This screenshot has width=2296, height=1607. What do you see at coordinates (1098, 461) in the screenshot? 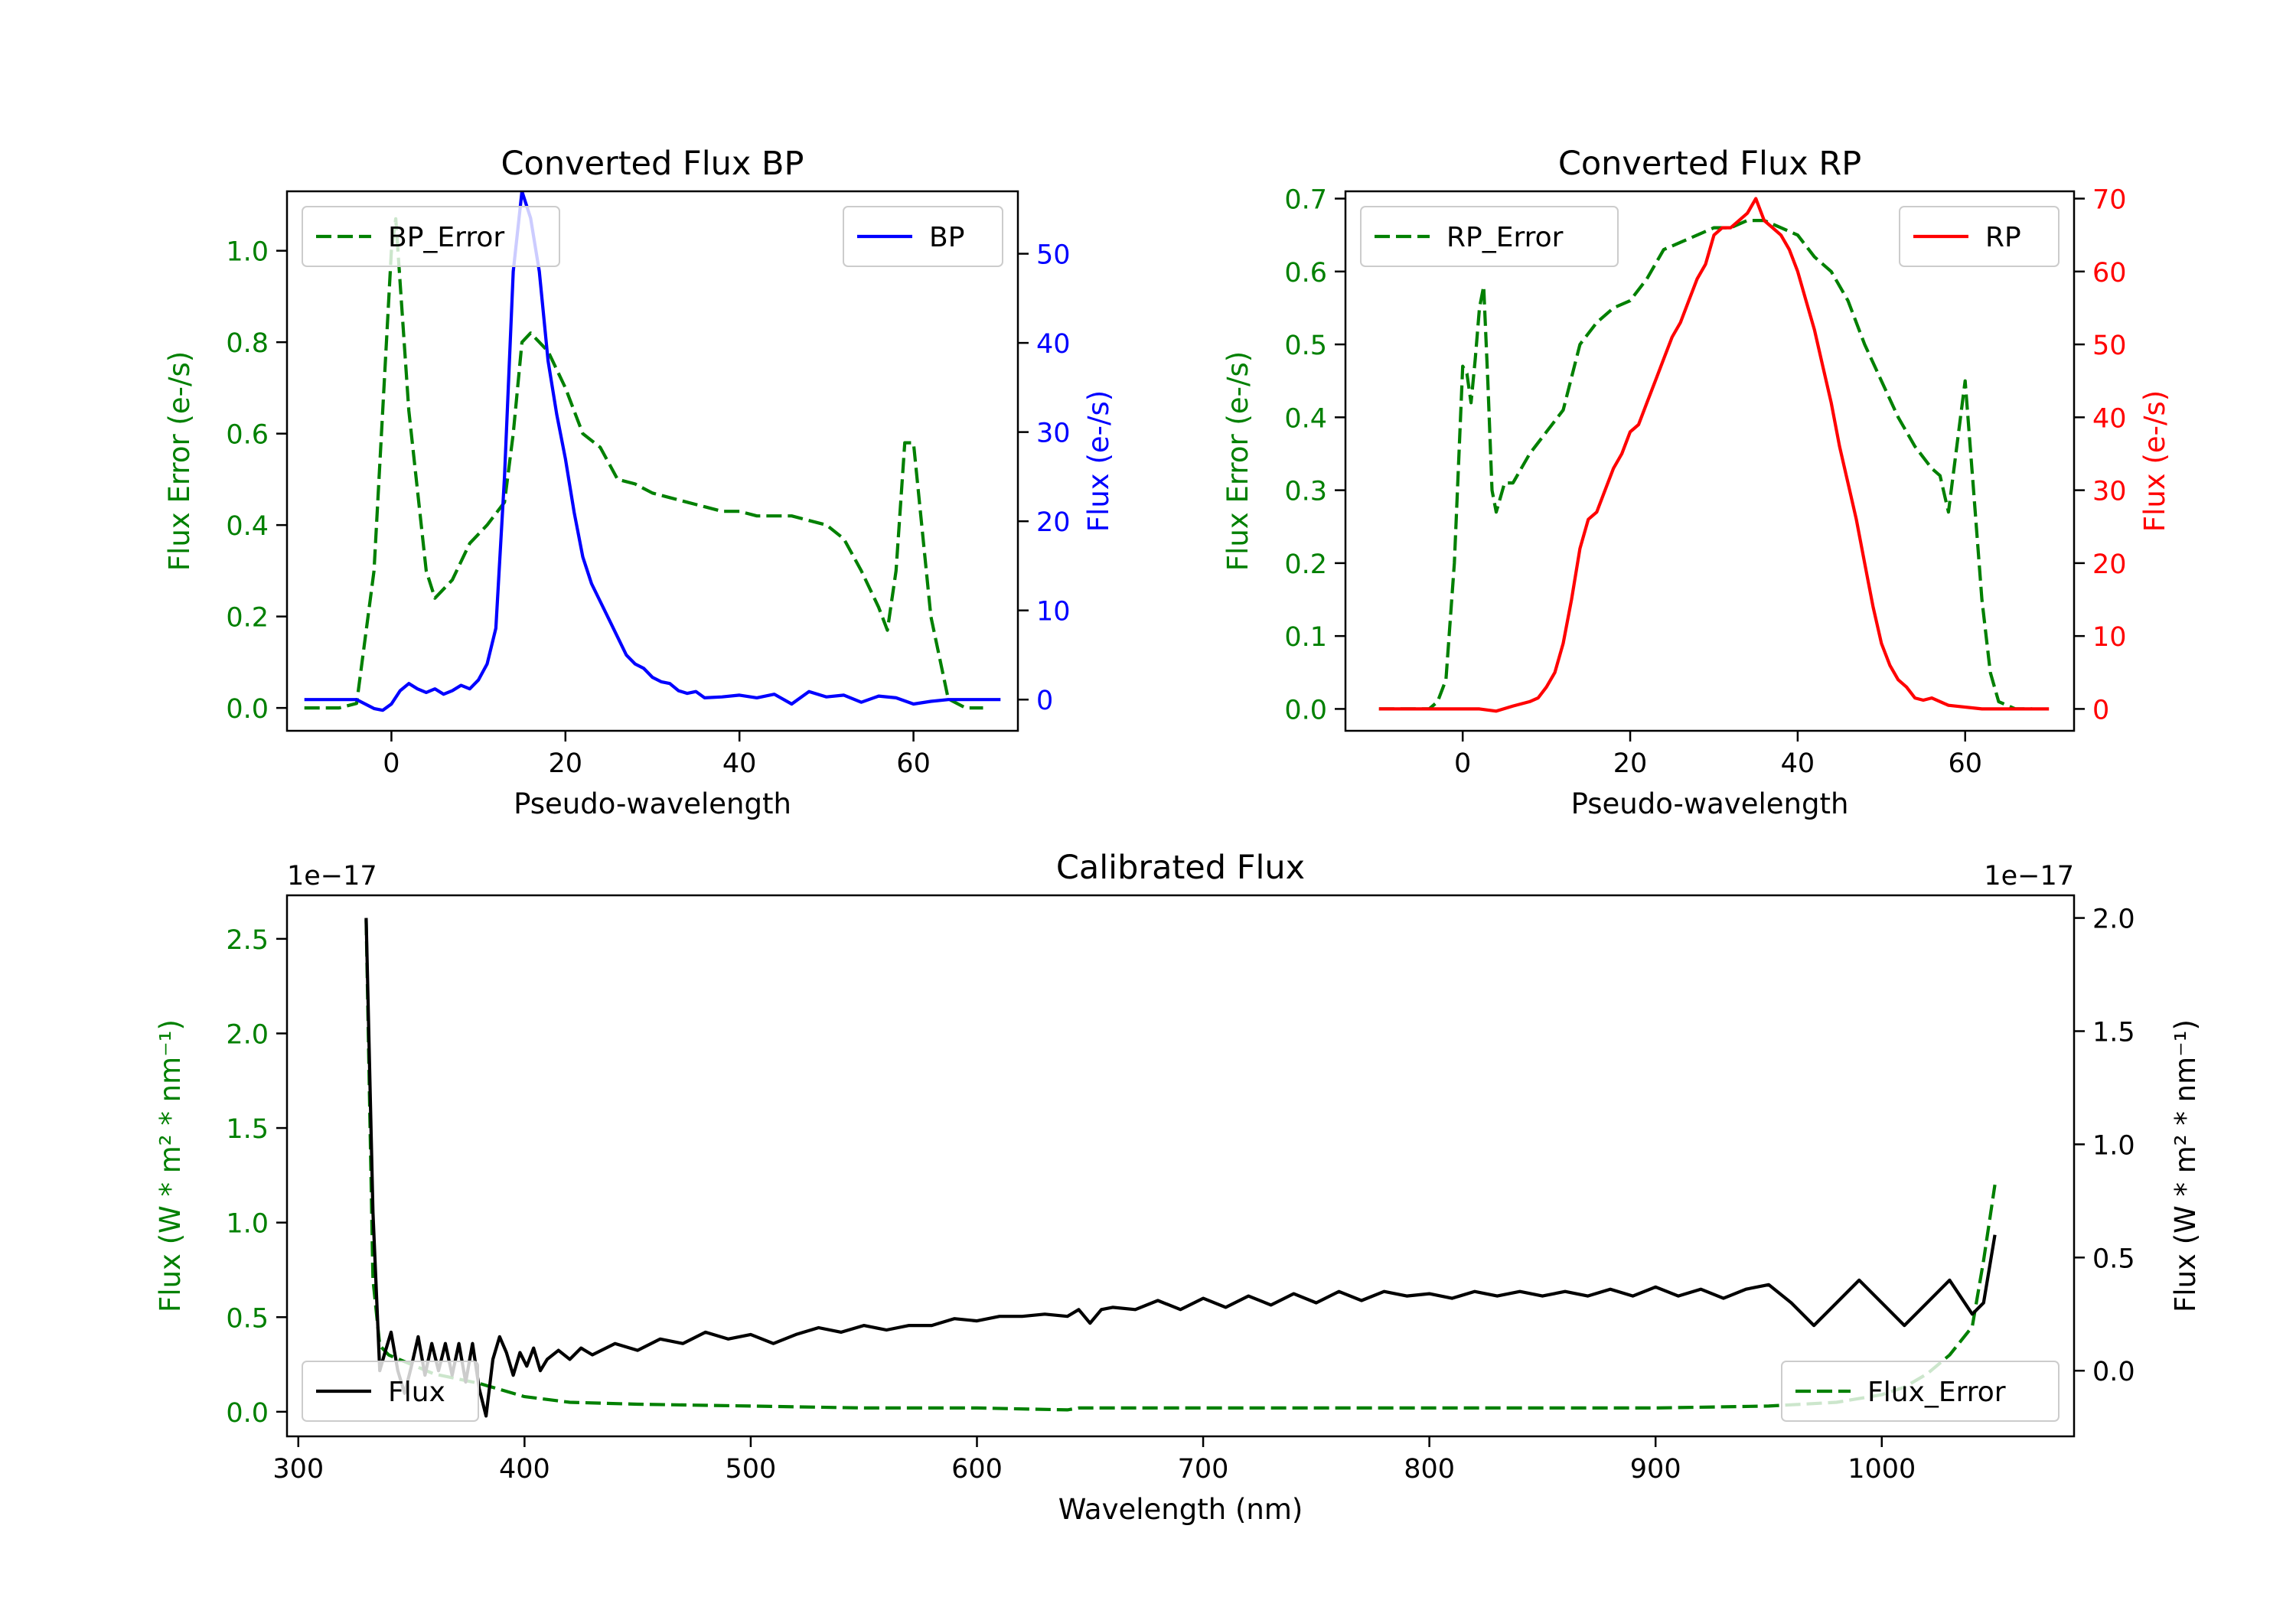
I see `chart-1-ylabel-right: Flux (e-/s)` at bounding box center [1098, 461].